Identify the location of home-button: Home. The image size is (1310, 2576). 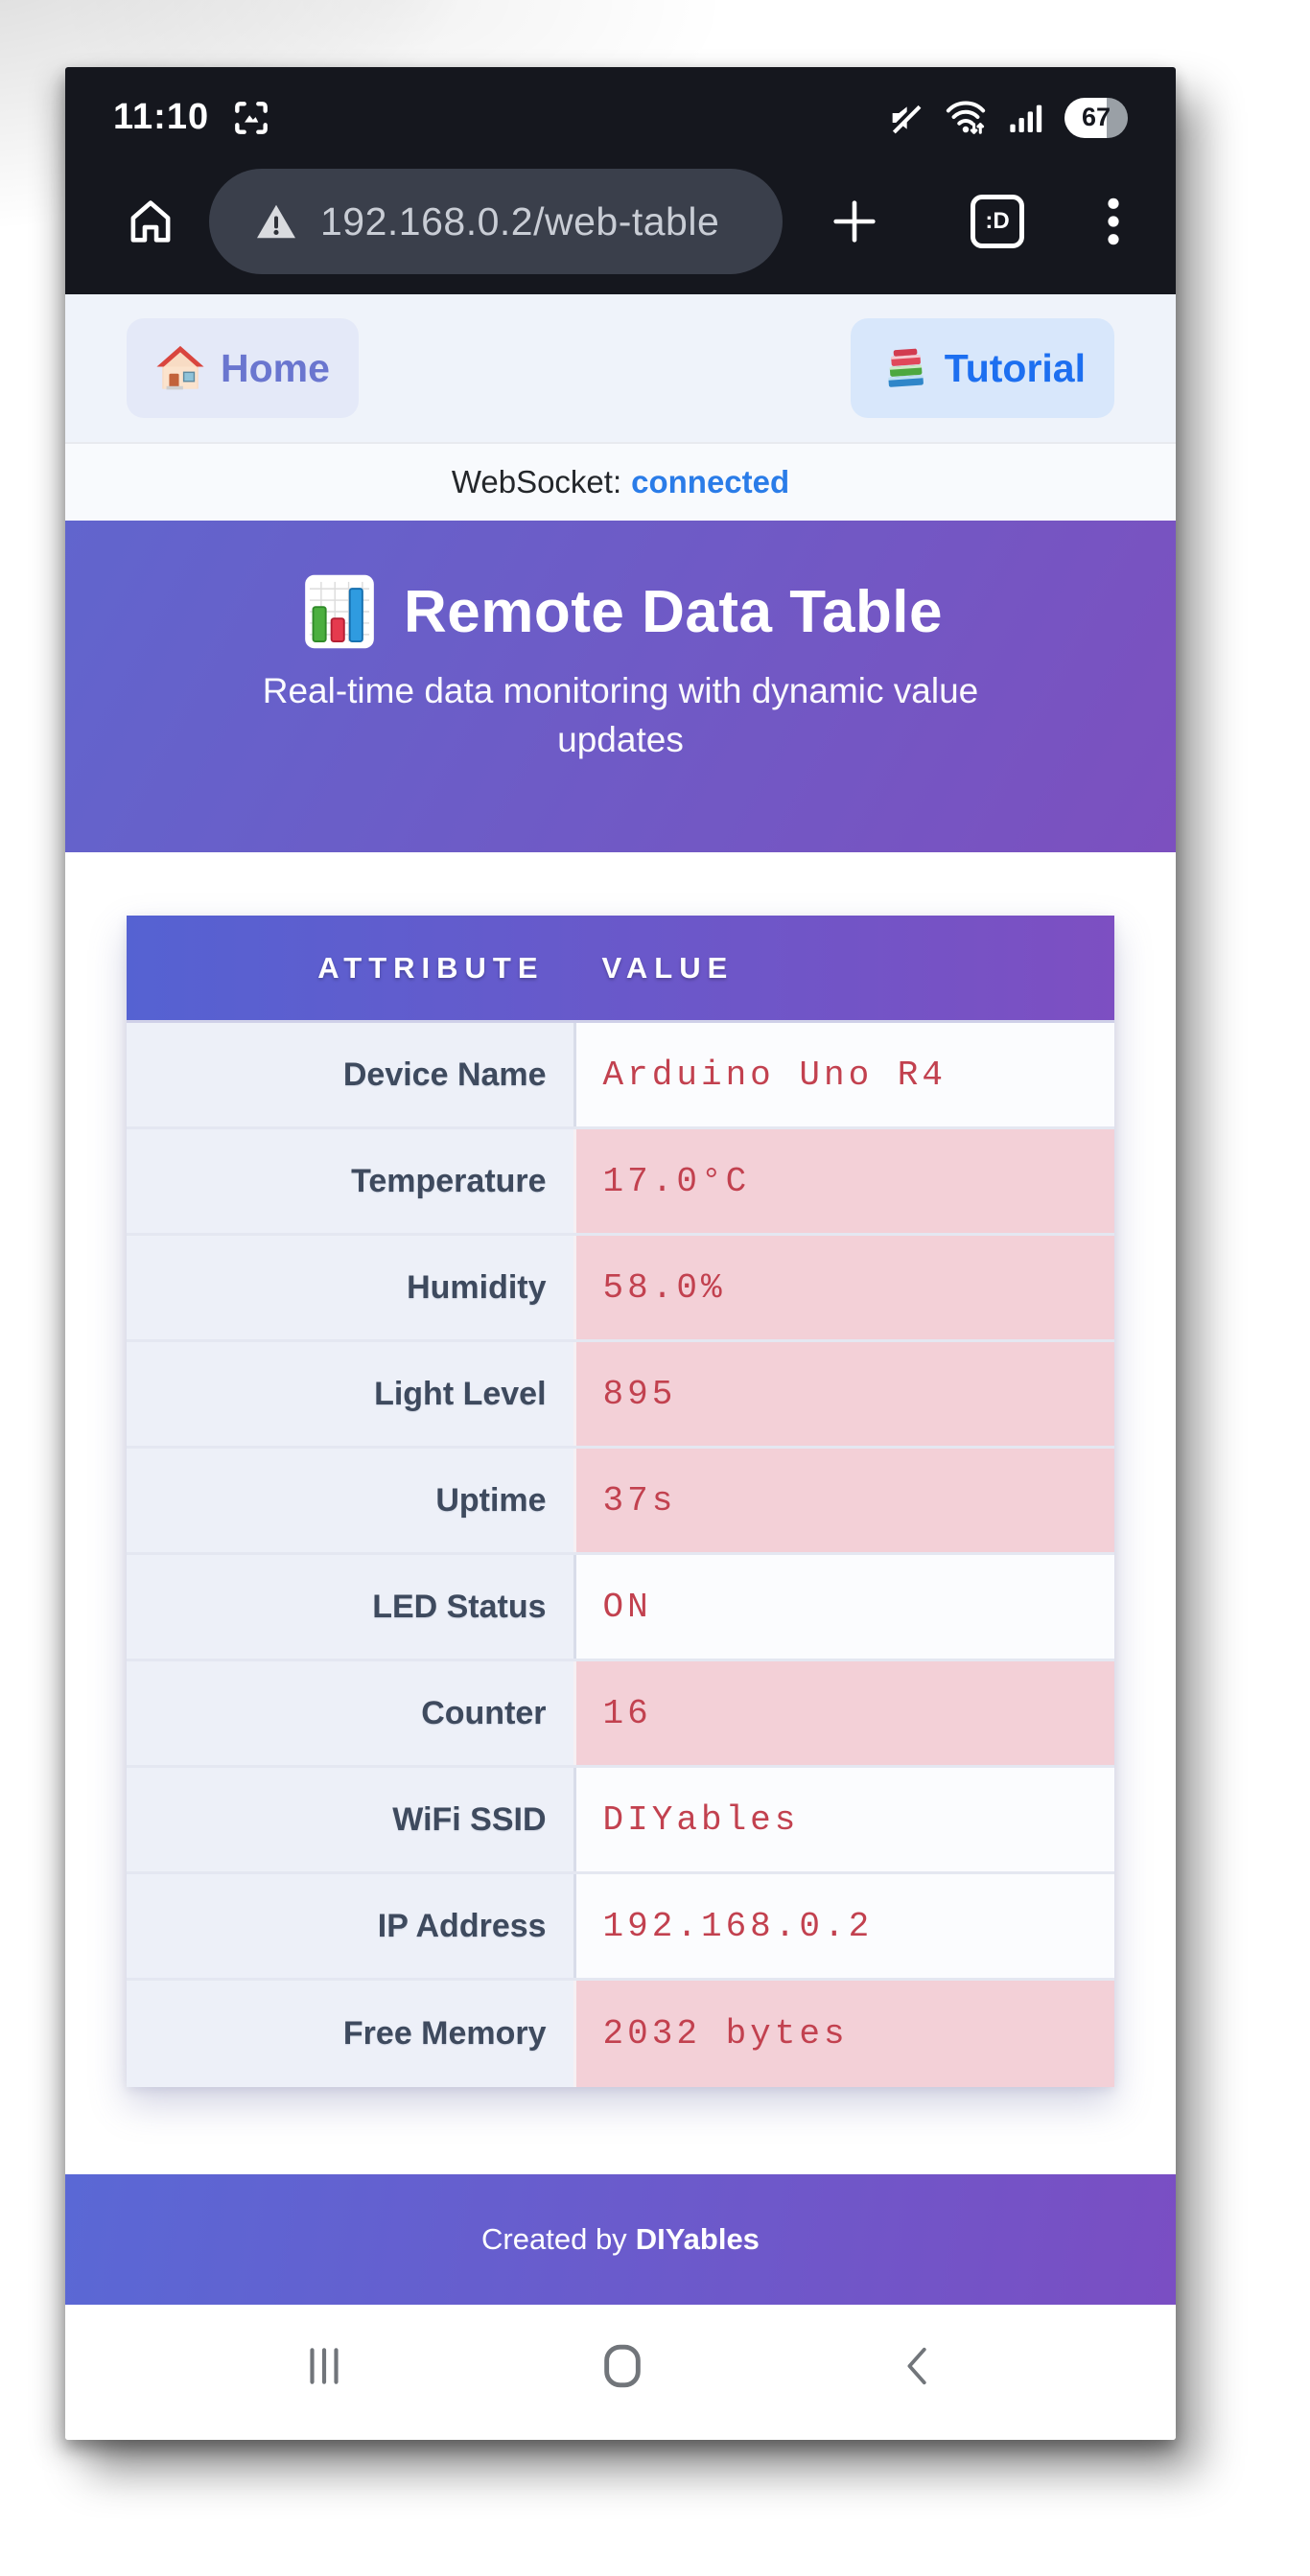
(243, 368).